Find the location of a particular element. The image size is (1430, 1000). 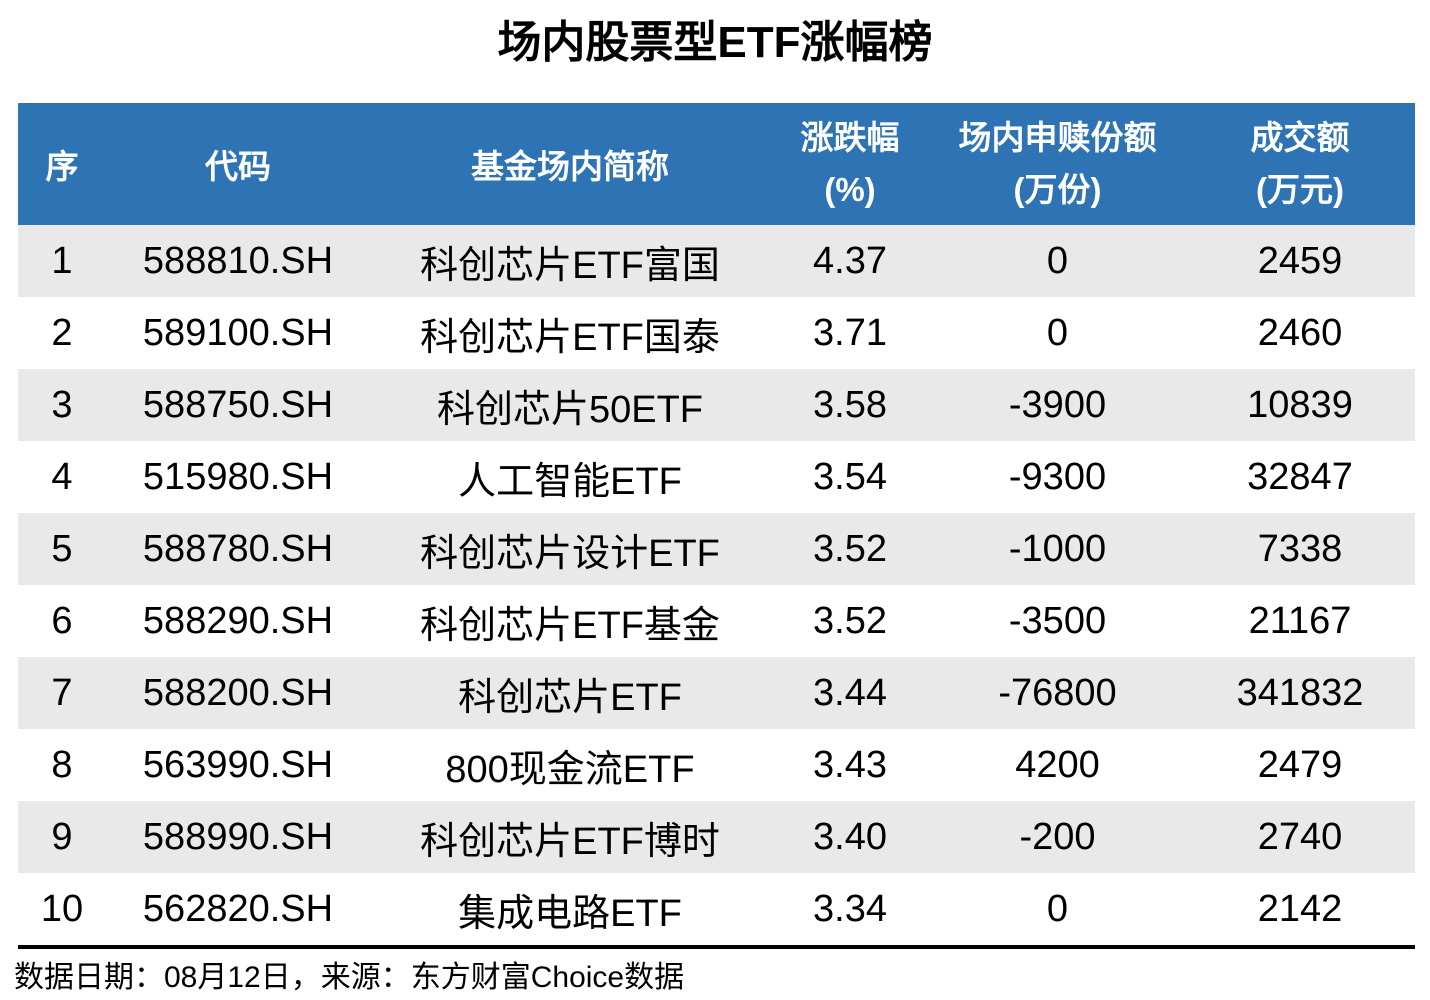

column-header-change-unit: (%) is located at coordinates (850, 189).